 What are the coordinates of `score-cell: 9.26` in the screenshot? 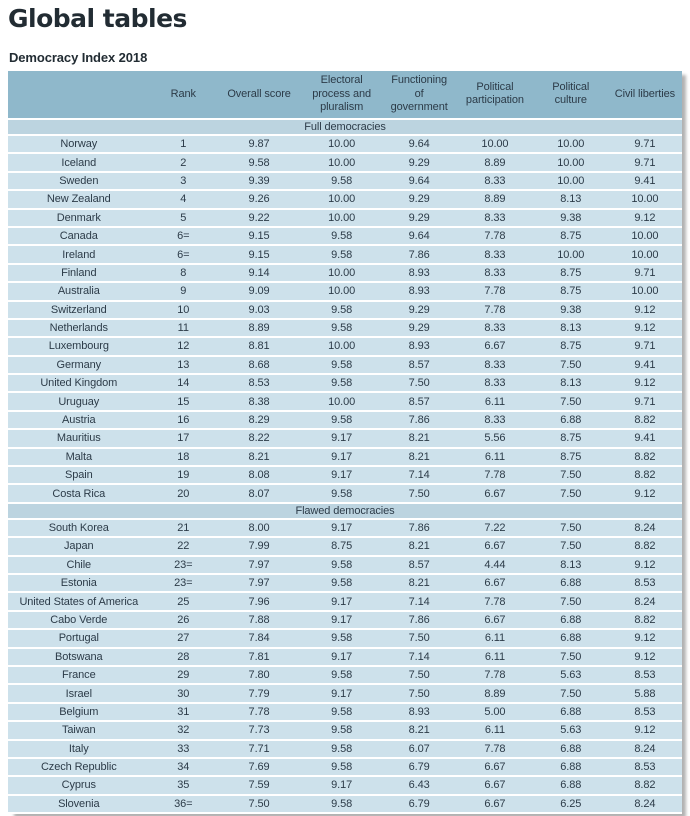 It's located at (259, 199).